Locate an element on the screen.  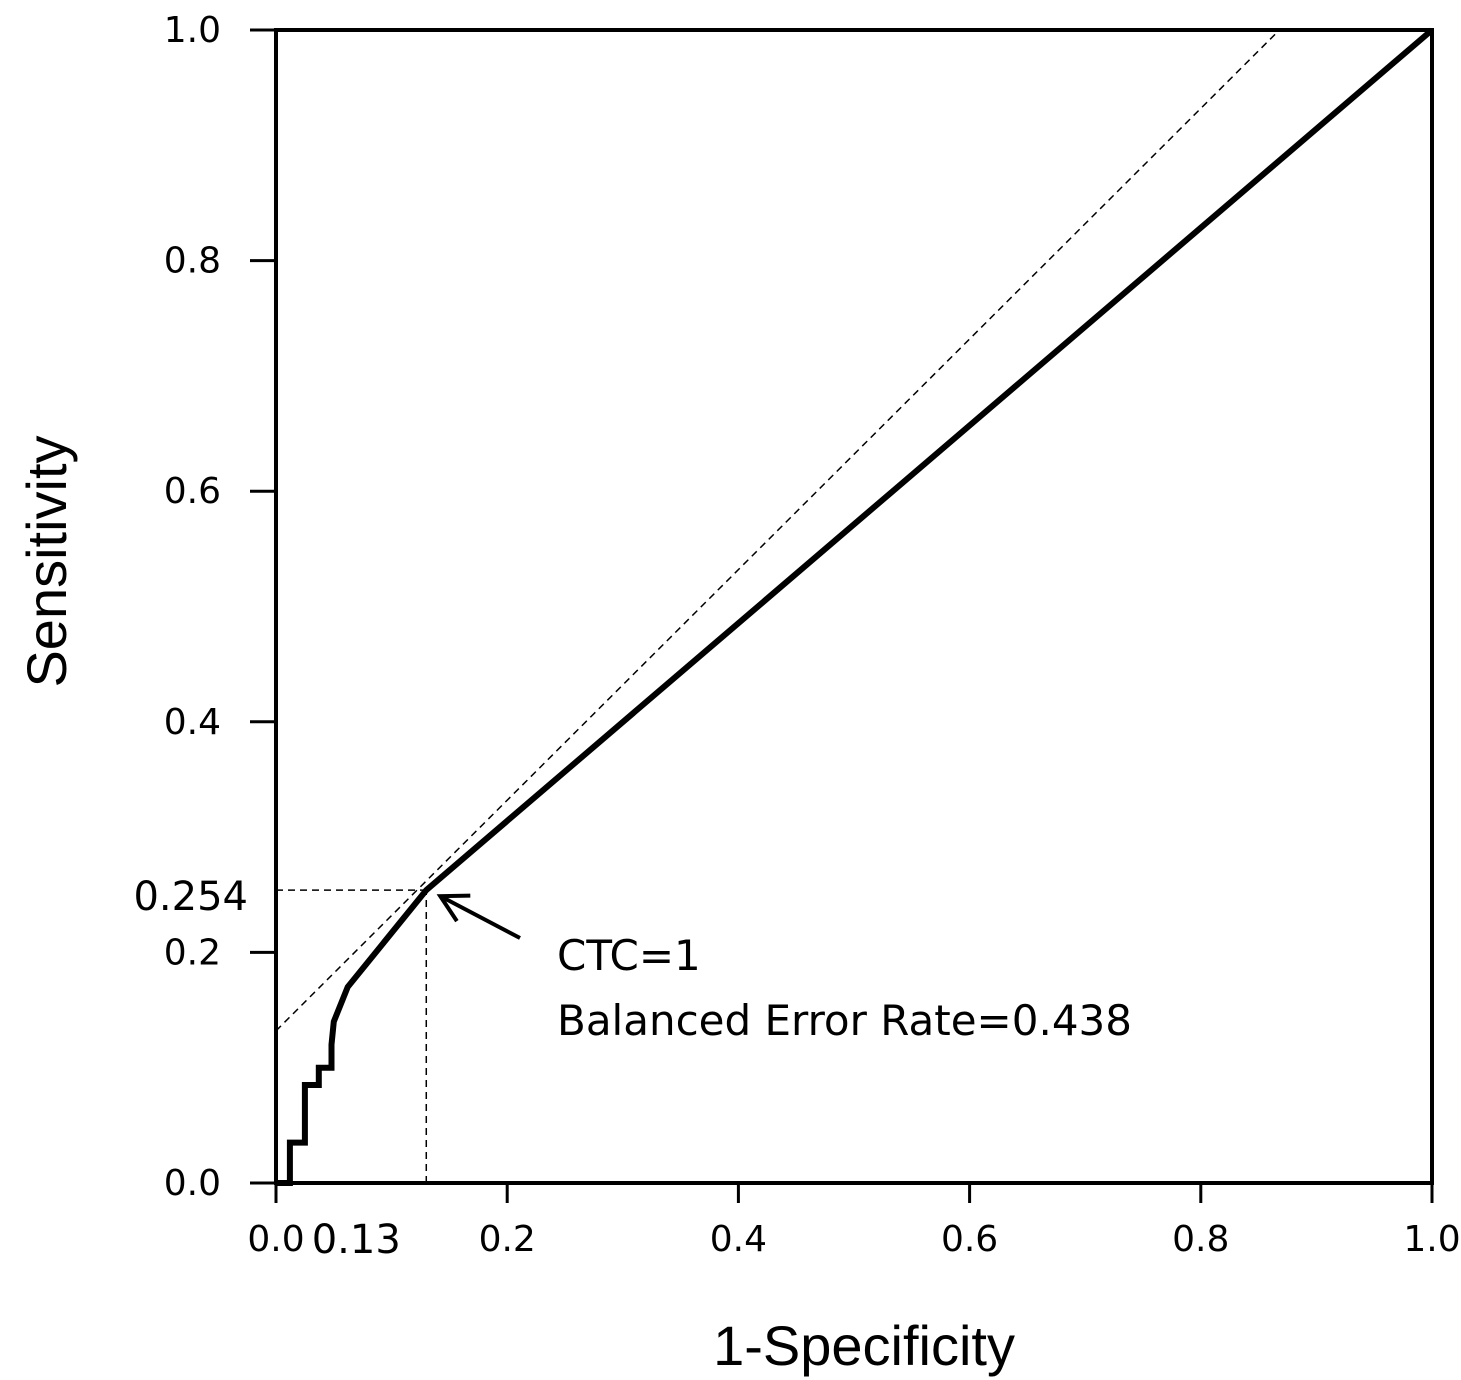
x-axis-title: 1-Specificity is located at coordinates (864, 1345).